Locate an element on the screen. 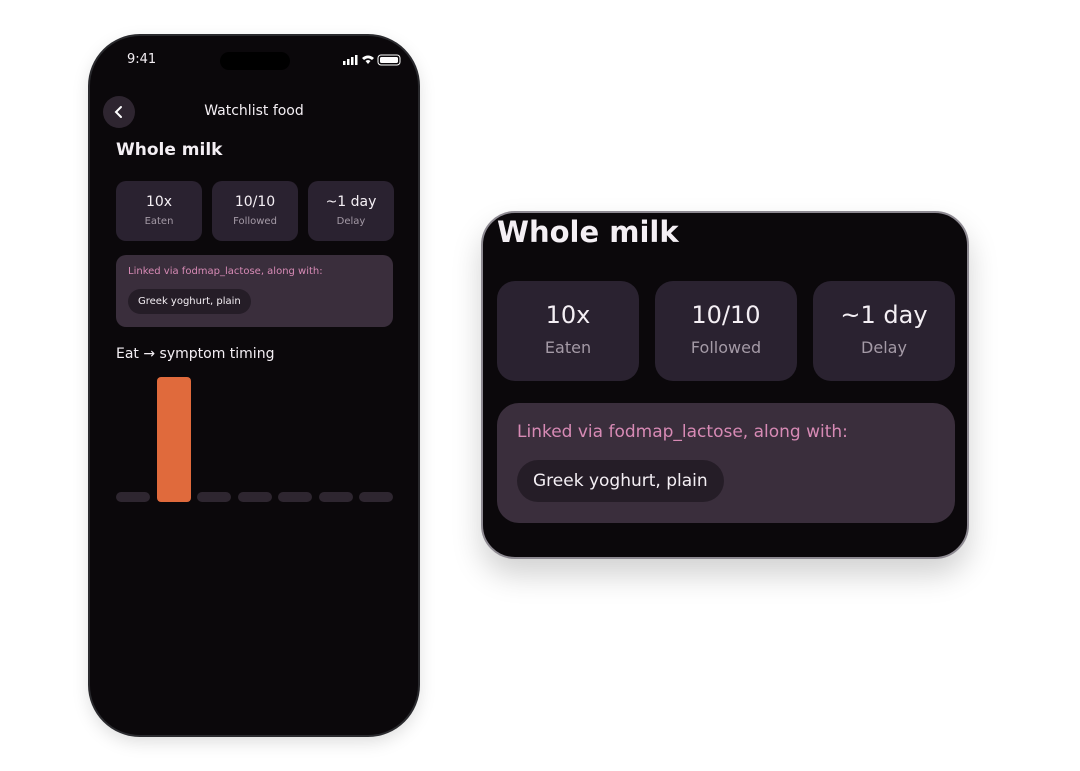 This screenshot has height=771, width=1080. status-icons is located at coordinates (372, 60).